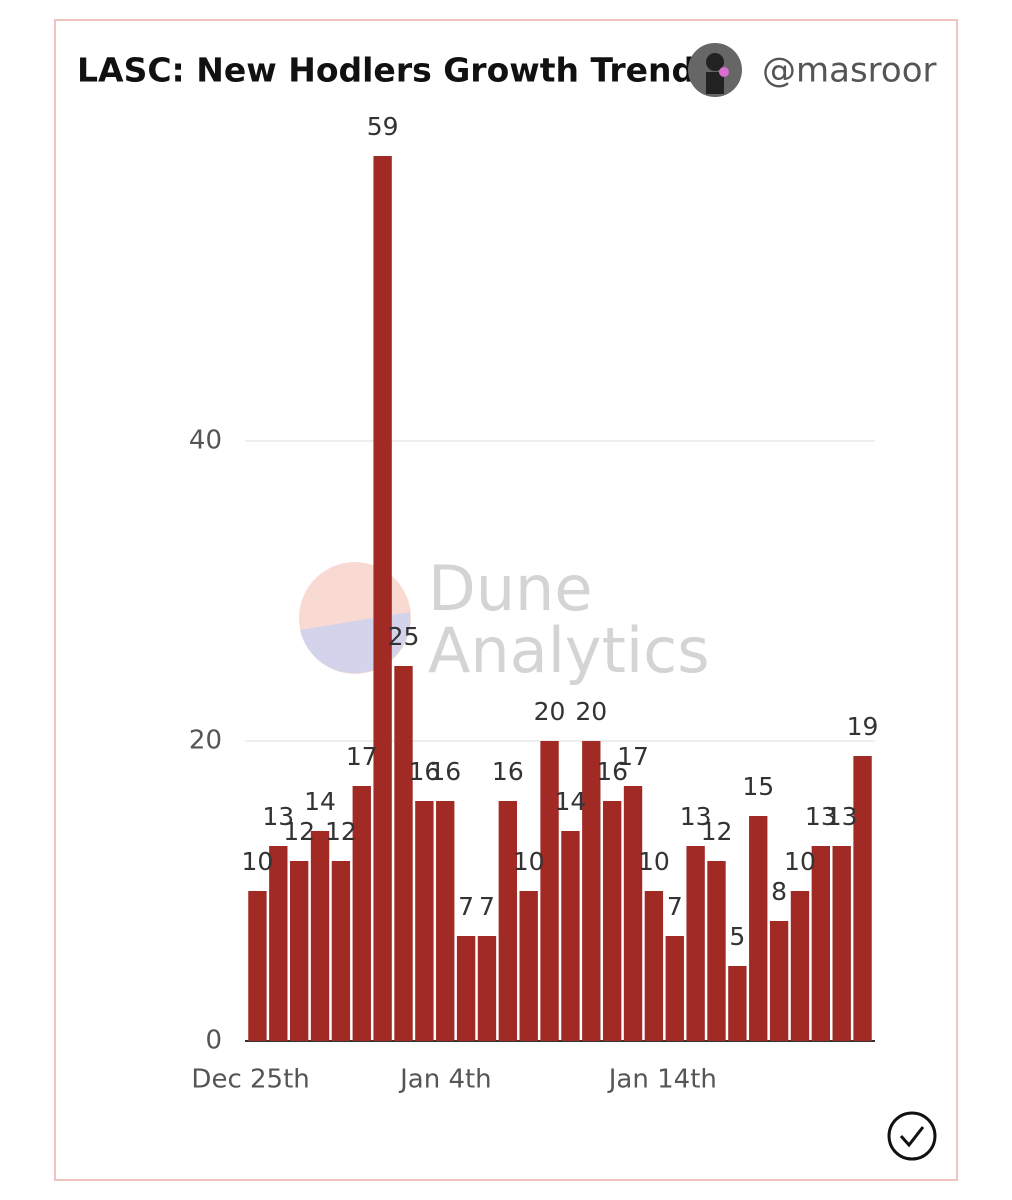  What do you see at coordinates (445, 1080) in the screenshot?
I see `x-tick-label: Jan 4th` at bounding box center [445, 1080].